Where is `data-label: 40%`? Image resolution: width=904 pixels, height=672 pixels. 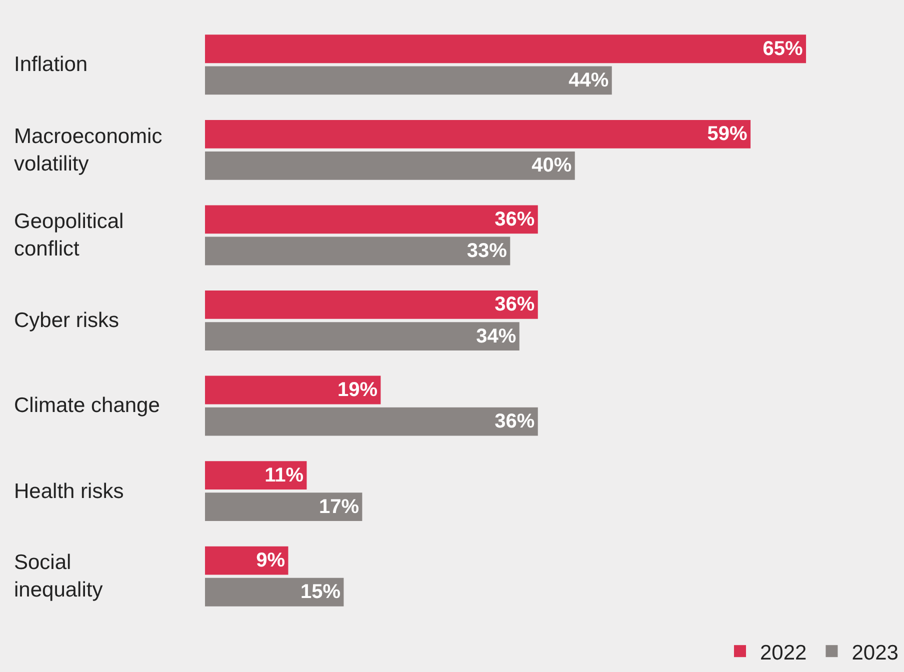 data-label: 40% is located at coordinates (552, 165).